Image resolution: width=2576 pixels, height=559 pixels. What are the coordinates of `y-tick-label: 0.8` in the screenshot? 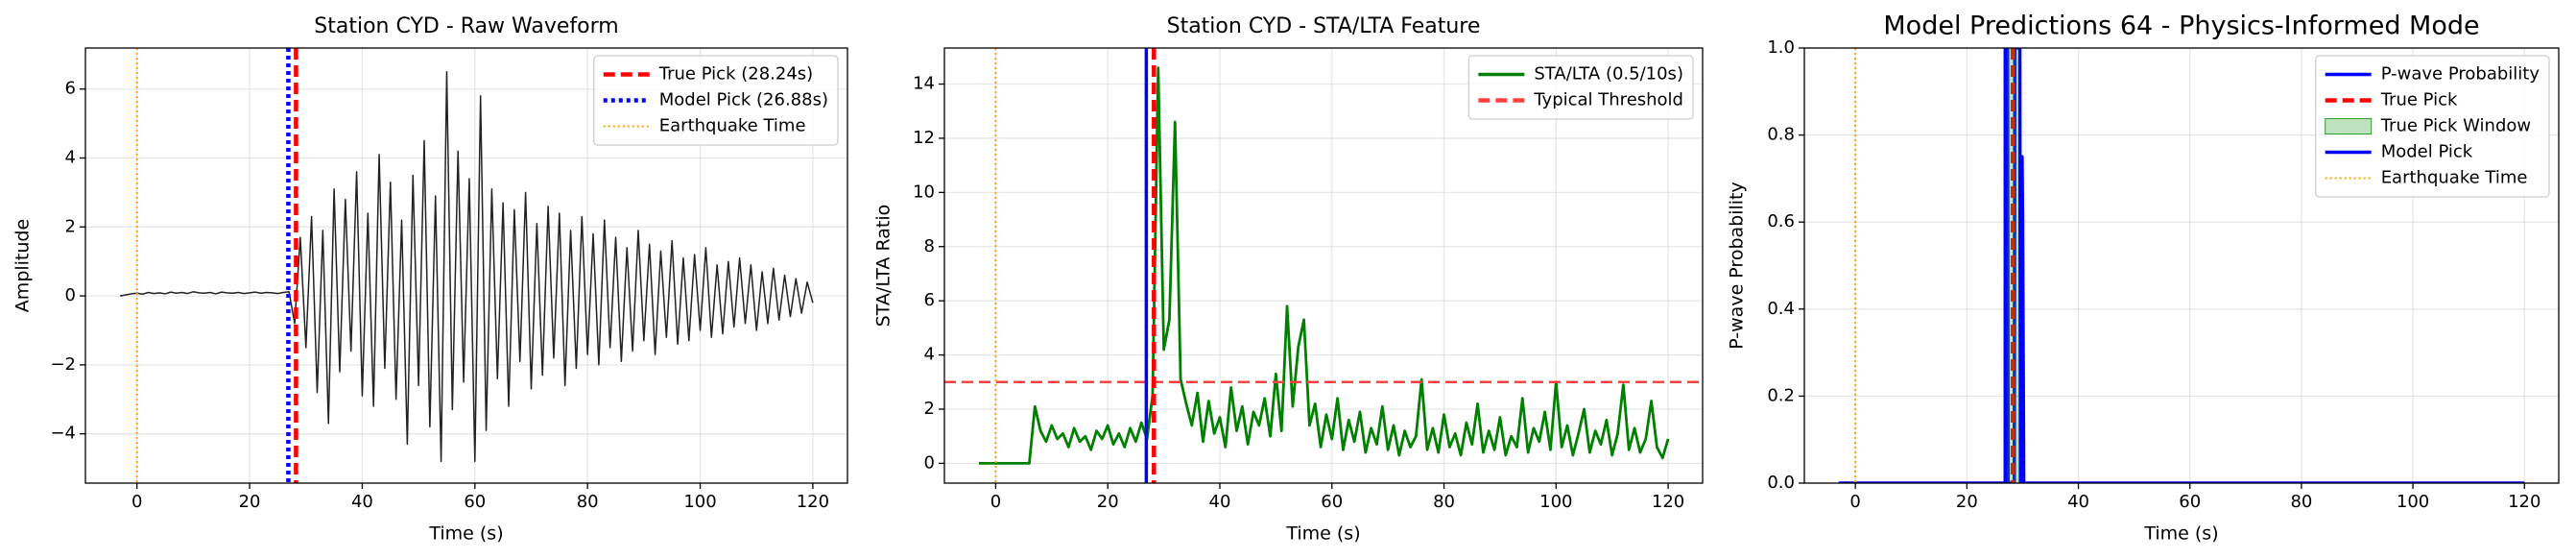 It's located at (1781, 135).